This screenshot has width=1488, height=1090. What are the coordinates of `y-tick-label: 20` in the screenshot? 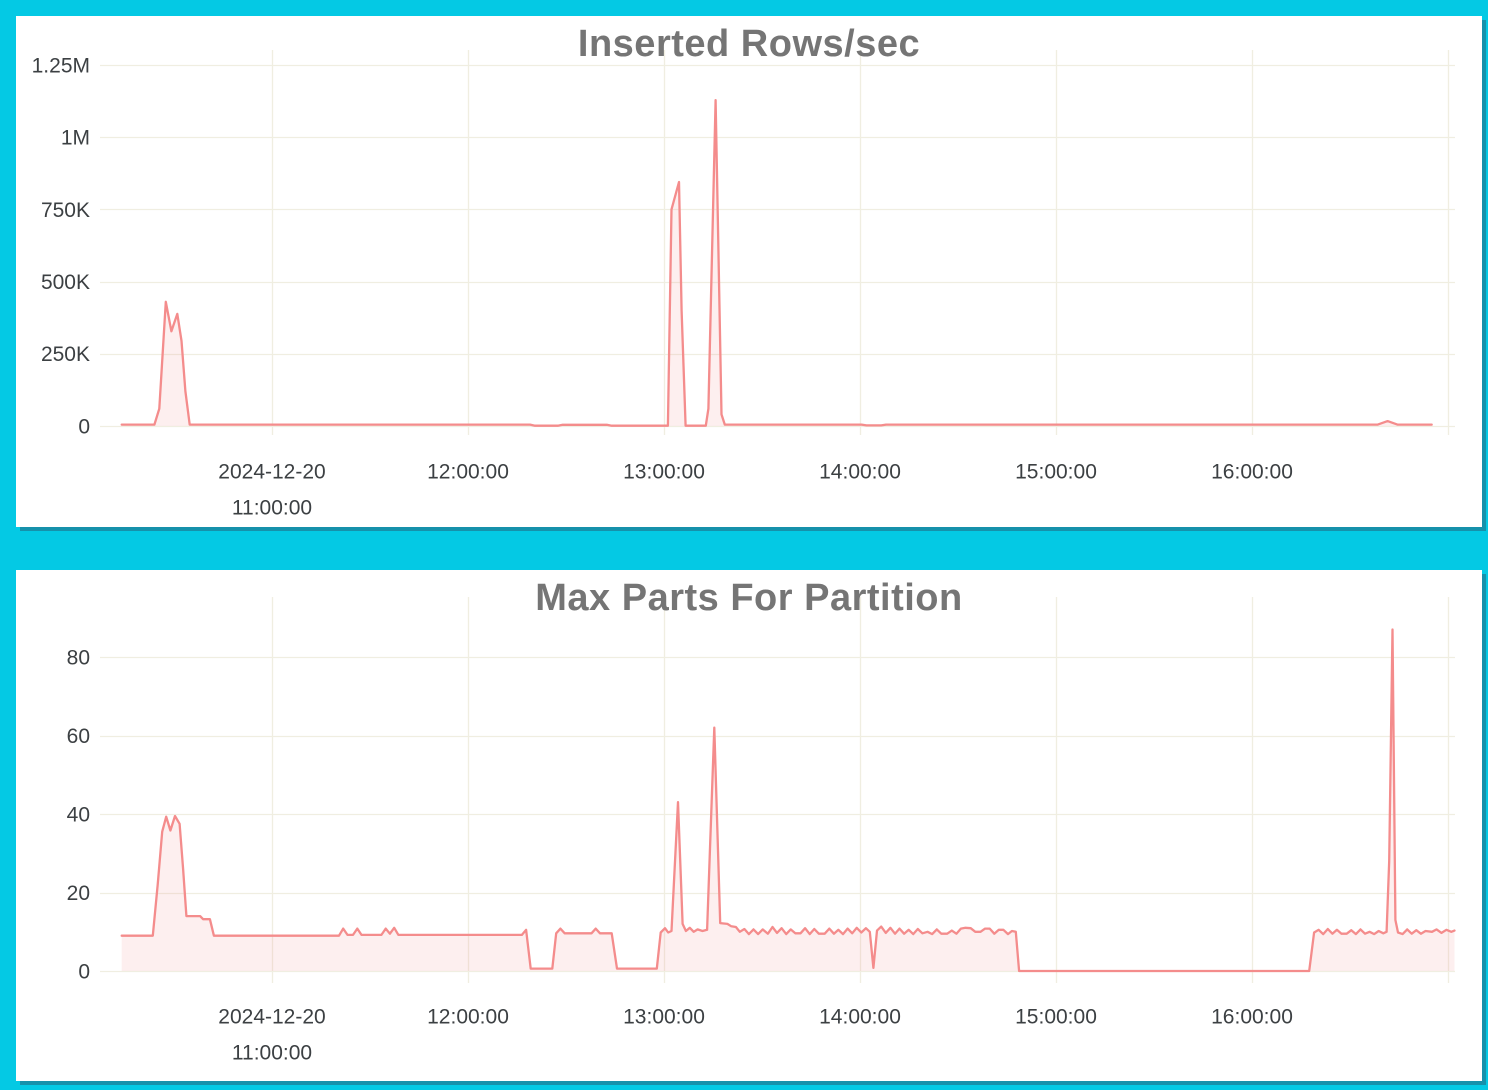 It's located at (78, 893).